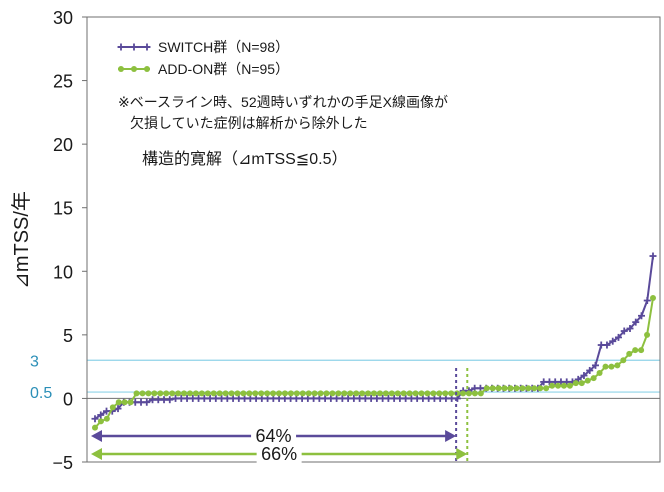 This screenshot has width=664, height=492. What do you see at coordinates (62, 463) in the screenshot?
I see `y-tick-label-0: −5` at bounding box center [62, 463].